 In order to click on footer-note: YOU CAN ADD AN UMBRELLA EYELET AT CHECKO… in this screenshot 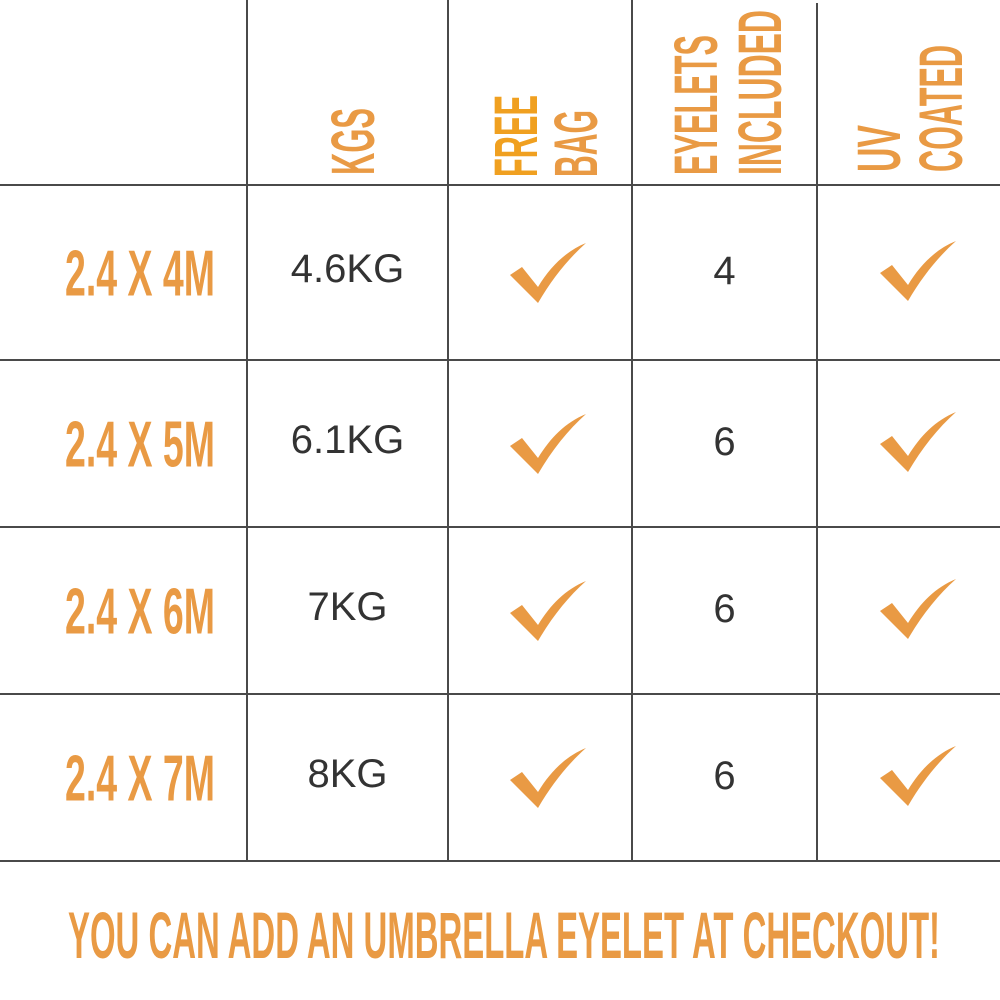, I will do `click(504, 935)`.